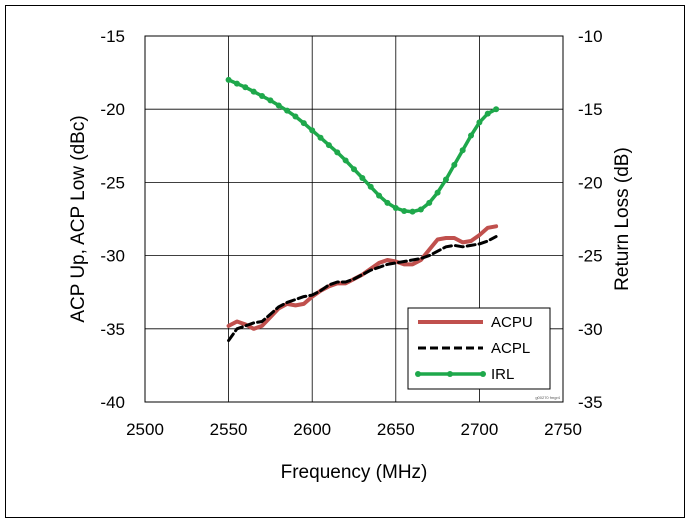  What do you see at coordinates (590, 109) in the screenshot?
I see `right-y-tick-label-4: -15` at bounding box center [590, 109].